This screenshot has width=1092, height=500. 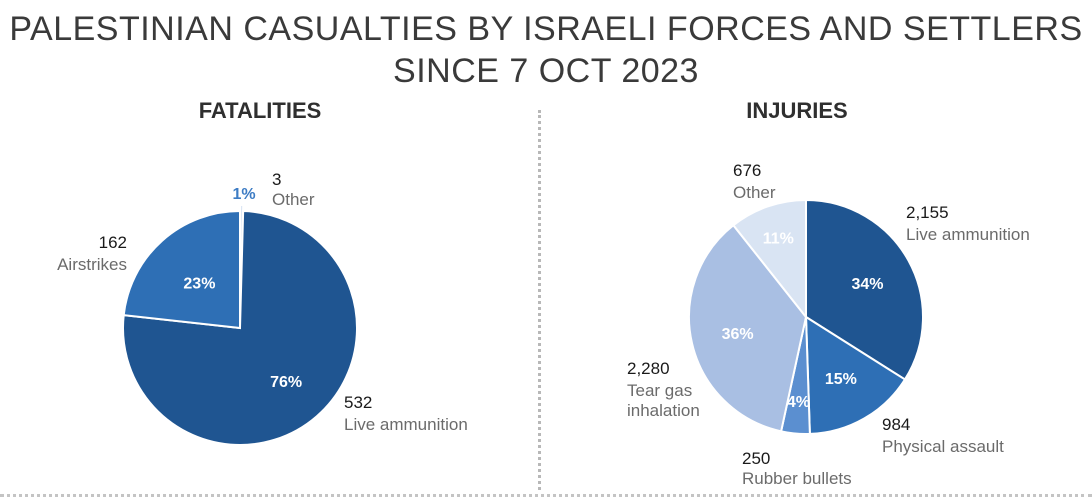 I want to click on injuries-percent-rubber-bullets: 4%, so click(x=798, y=402).